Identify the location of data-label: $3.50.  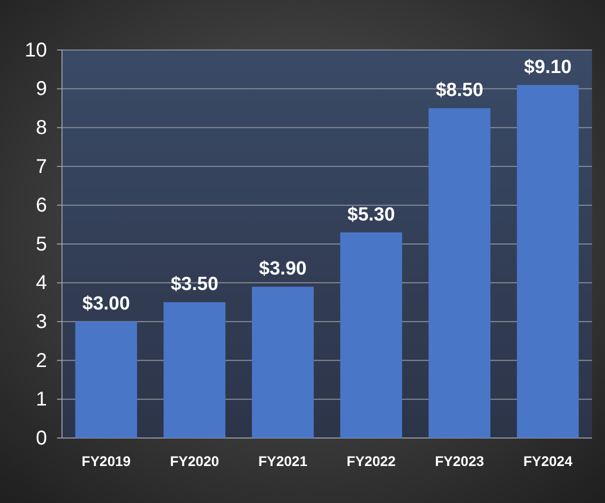
(194, 285).